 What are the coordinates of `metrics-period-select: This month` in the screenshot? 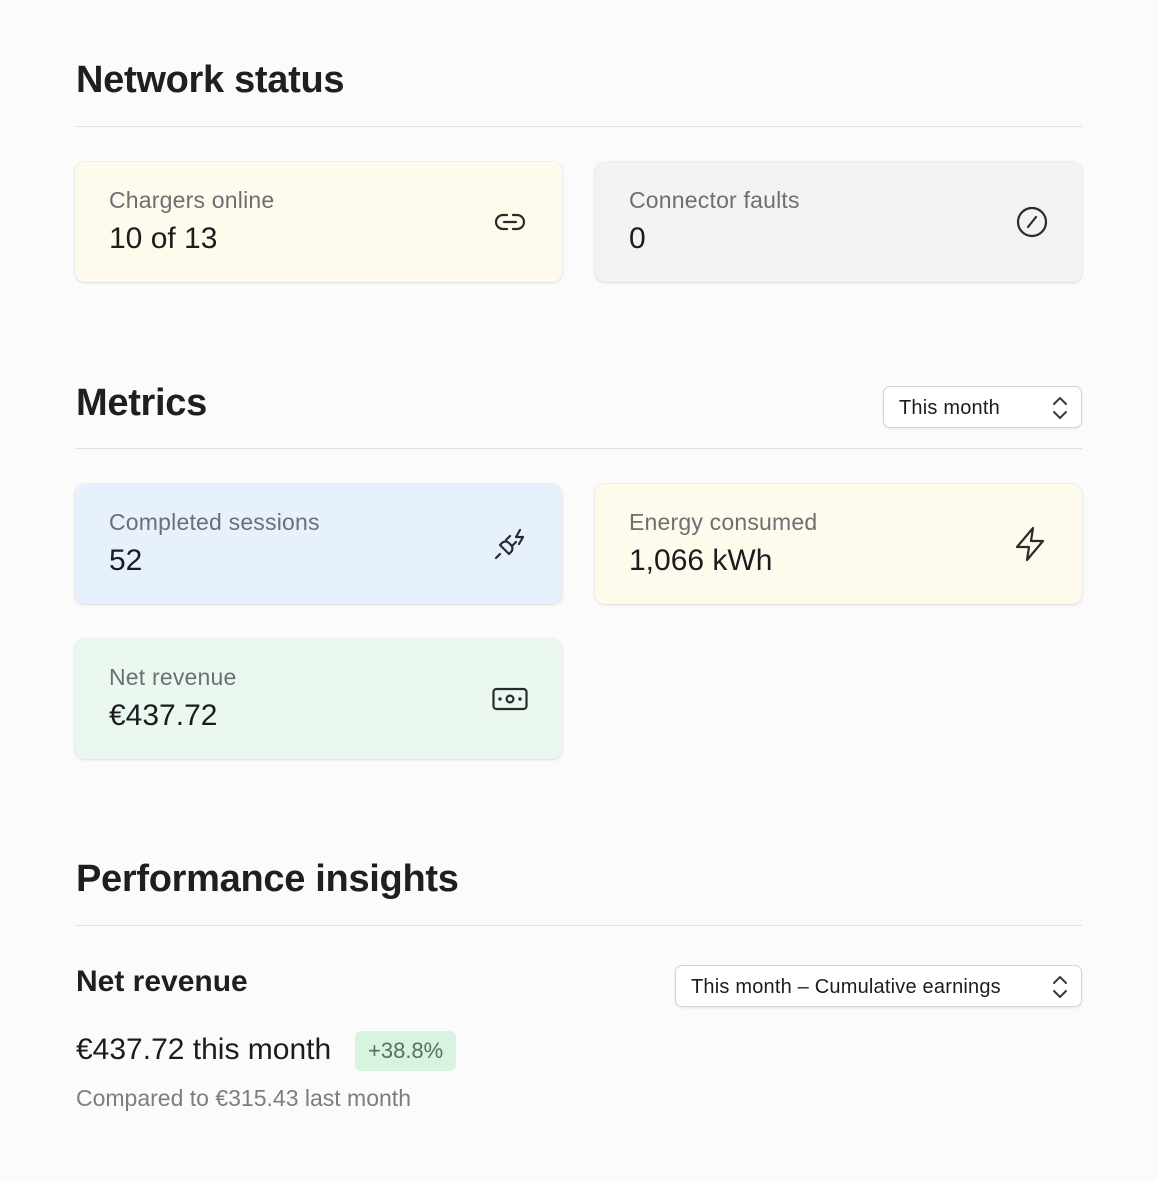 It's located at (982, 407).